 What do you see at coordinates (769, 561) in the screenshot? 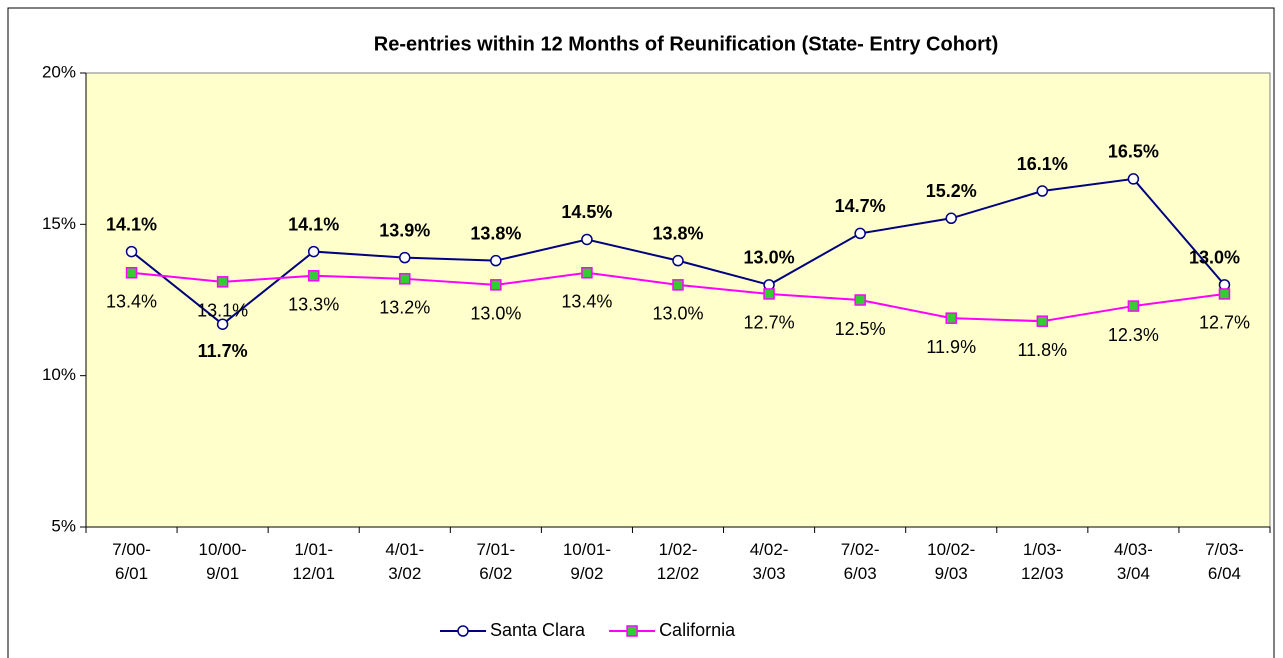
I see `x-tick-label: 4/02- 3/03` at bounding box center [769, 561].